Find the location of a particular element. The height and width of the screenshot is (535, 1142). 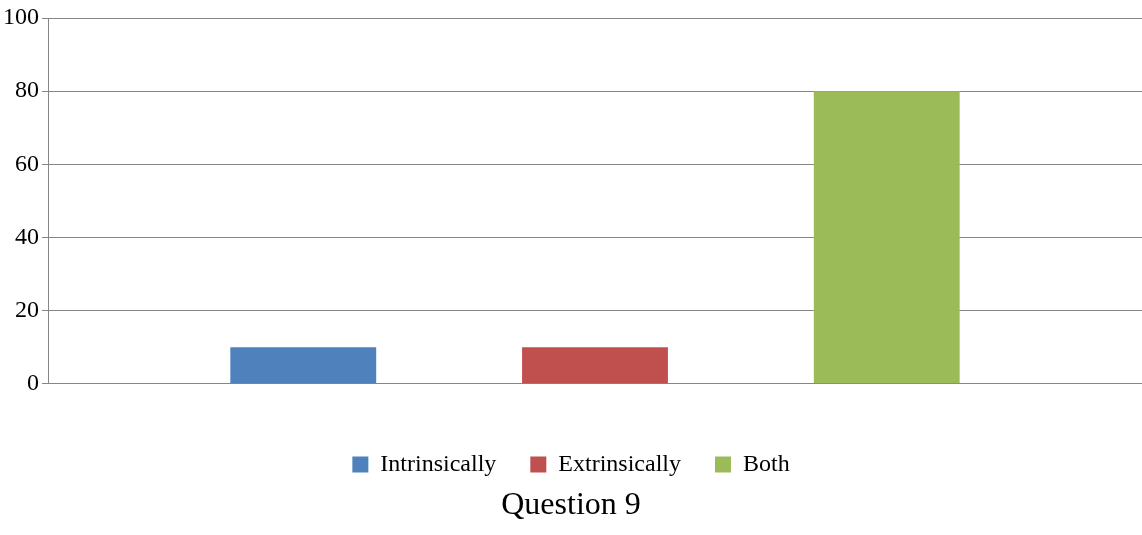

y-tick-label: 20 is located at coordinates (27, 308).